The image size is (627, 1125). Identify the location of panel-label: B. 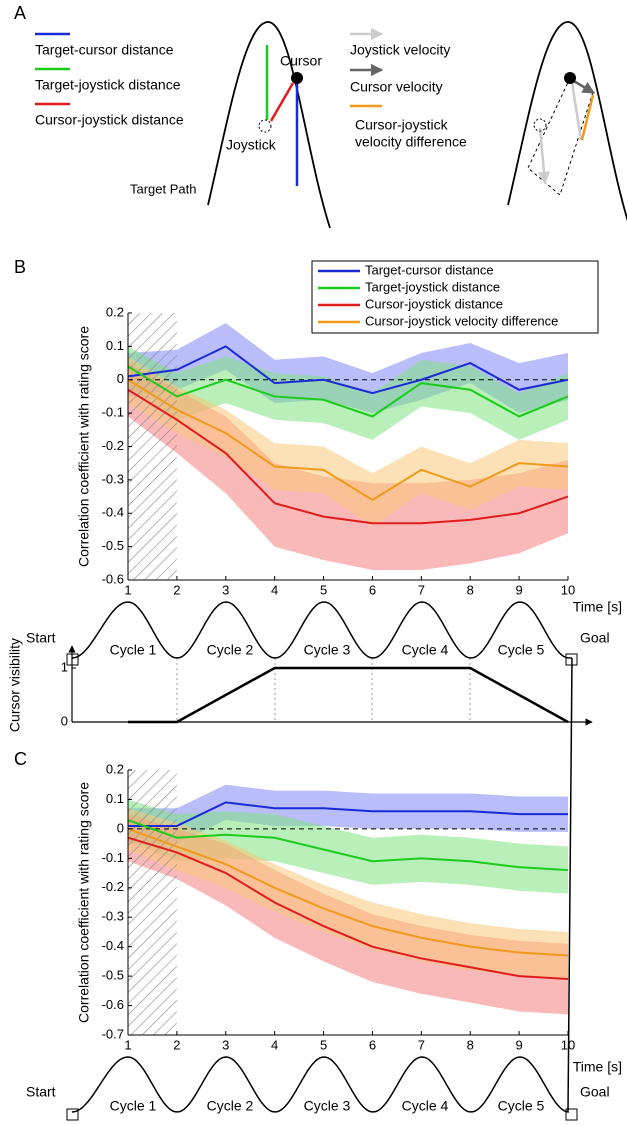
(20, 267).